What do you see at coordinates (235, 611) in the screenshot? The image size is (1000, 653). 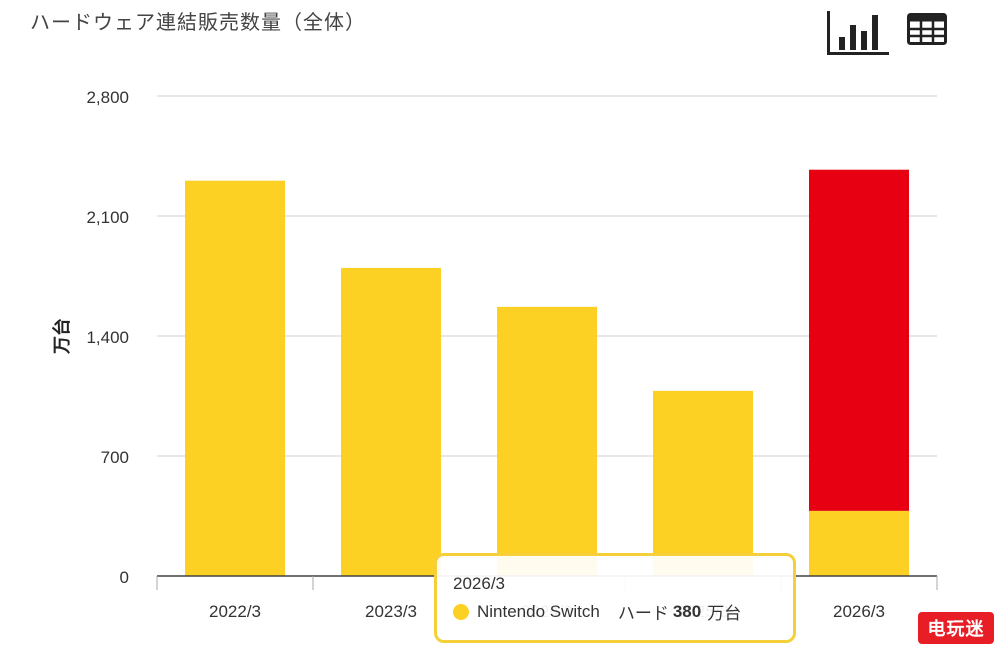 I see `x-tick-label: 2022/3` at bounding box center [235, 611].